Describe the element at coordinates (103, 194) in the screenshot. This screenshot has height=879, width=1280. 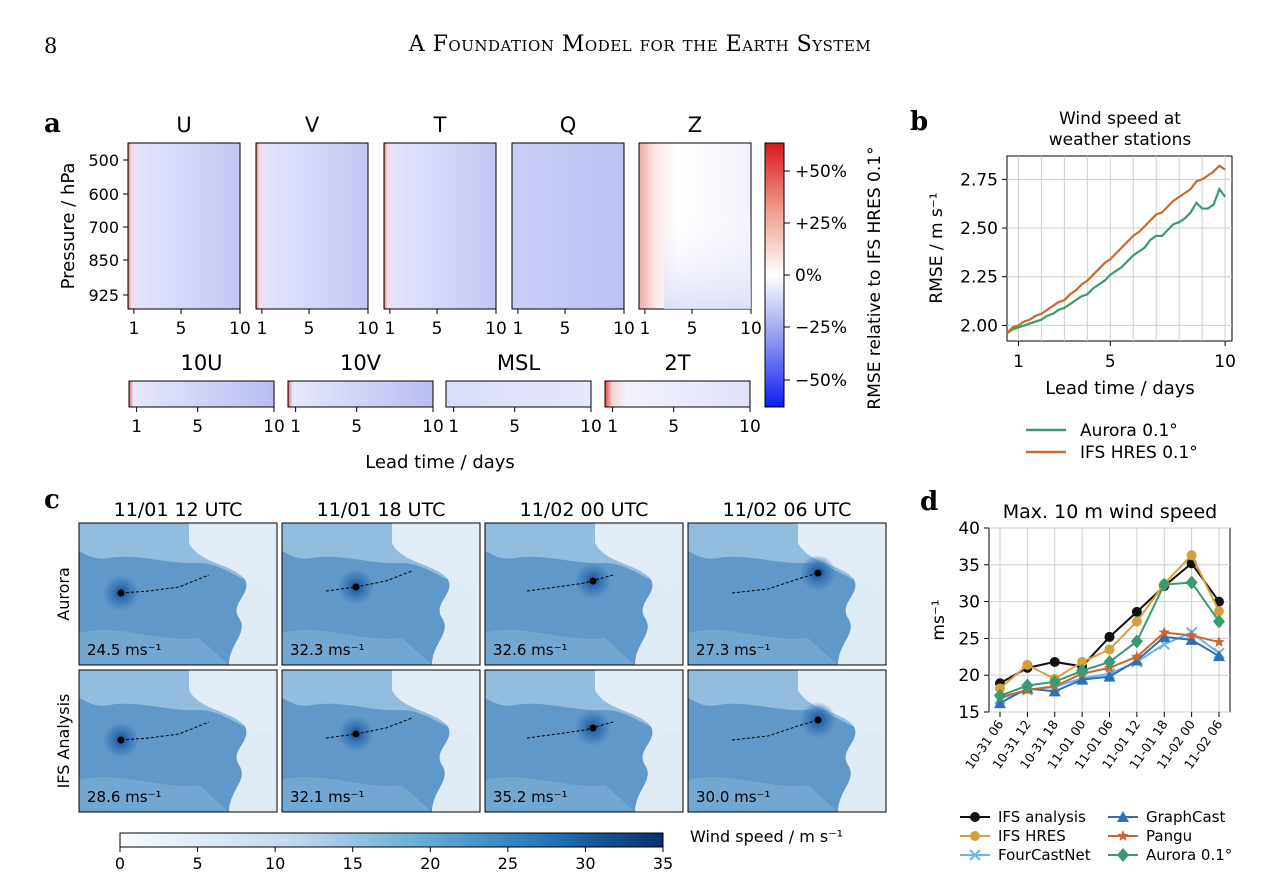
I see `pressure-tick-label: 600` at that location.